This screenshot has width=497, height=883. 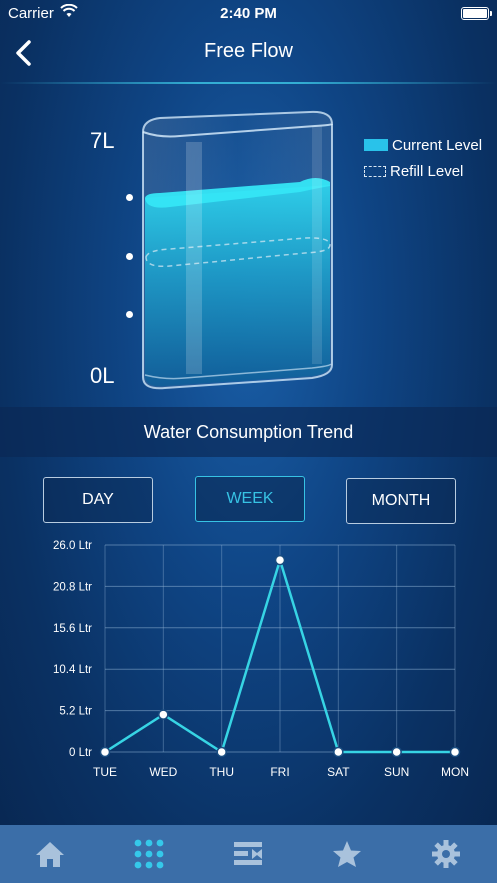 I want to click on legend-current: Current Level, so click(x=423, y=145).